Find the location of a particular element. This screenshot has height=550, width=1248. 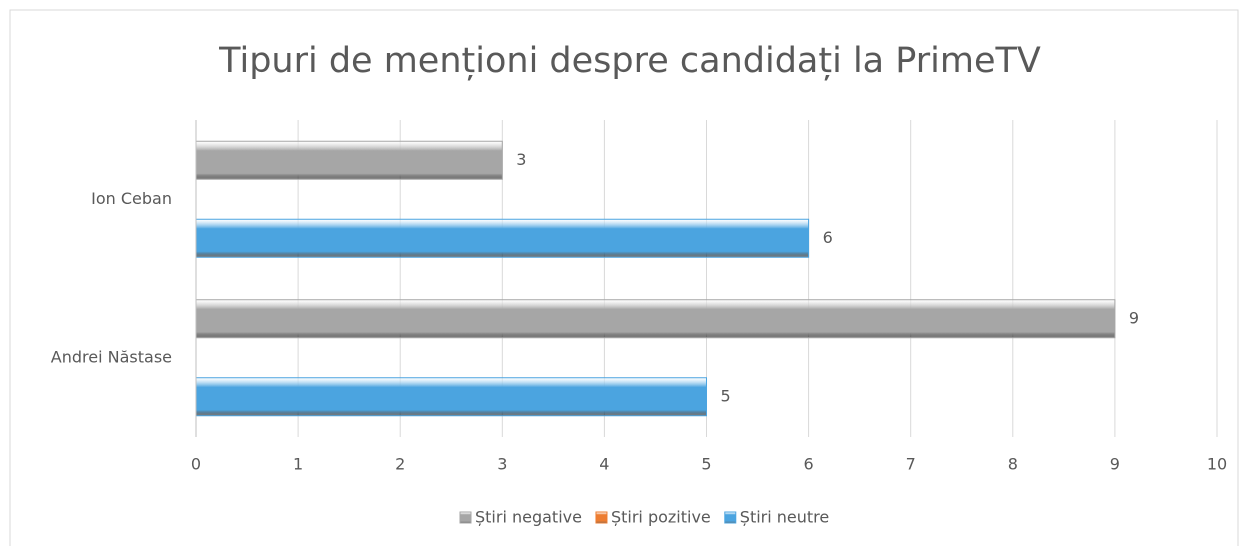

data-label: 5 is located at coordinates (726, 395).